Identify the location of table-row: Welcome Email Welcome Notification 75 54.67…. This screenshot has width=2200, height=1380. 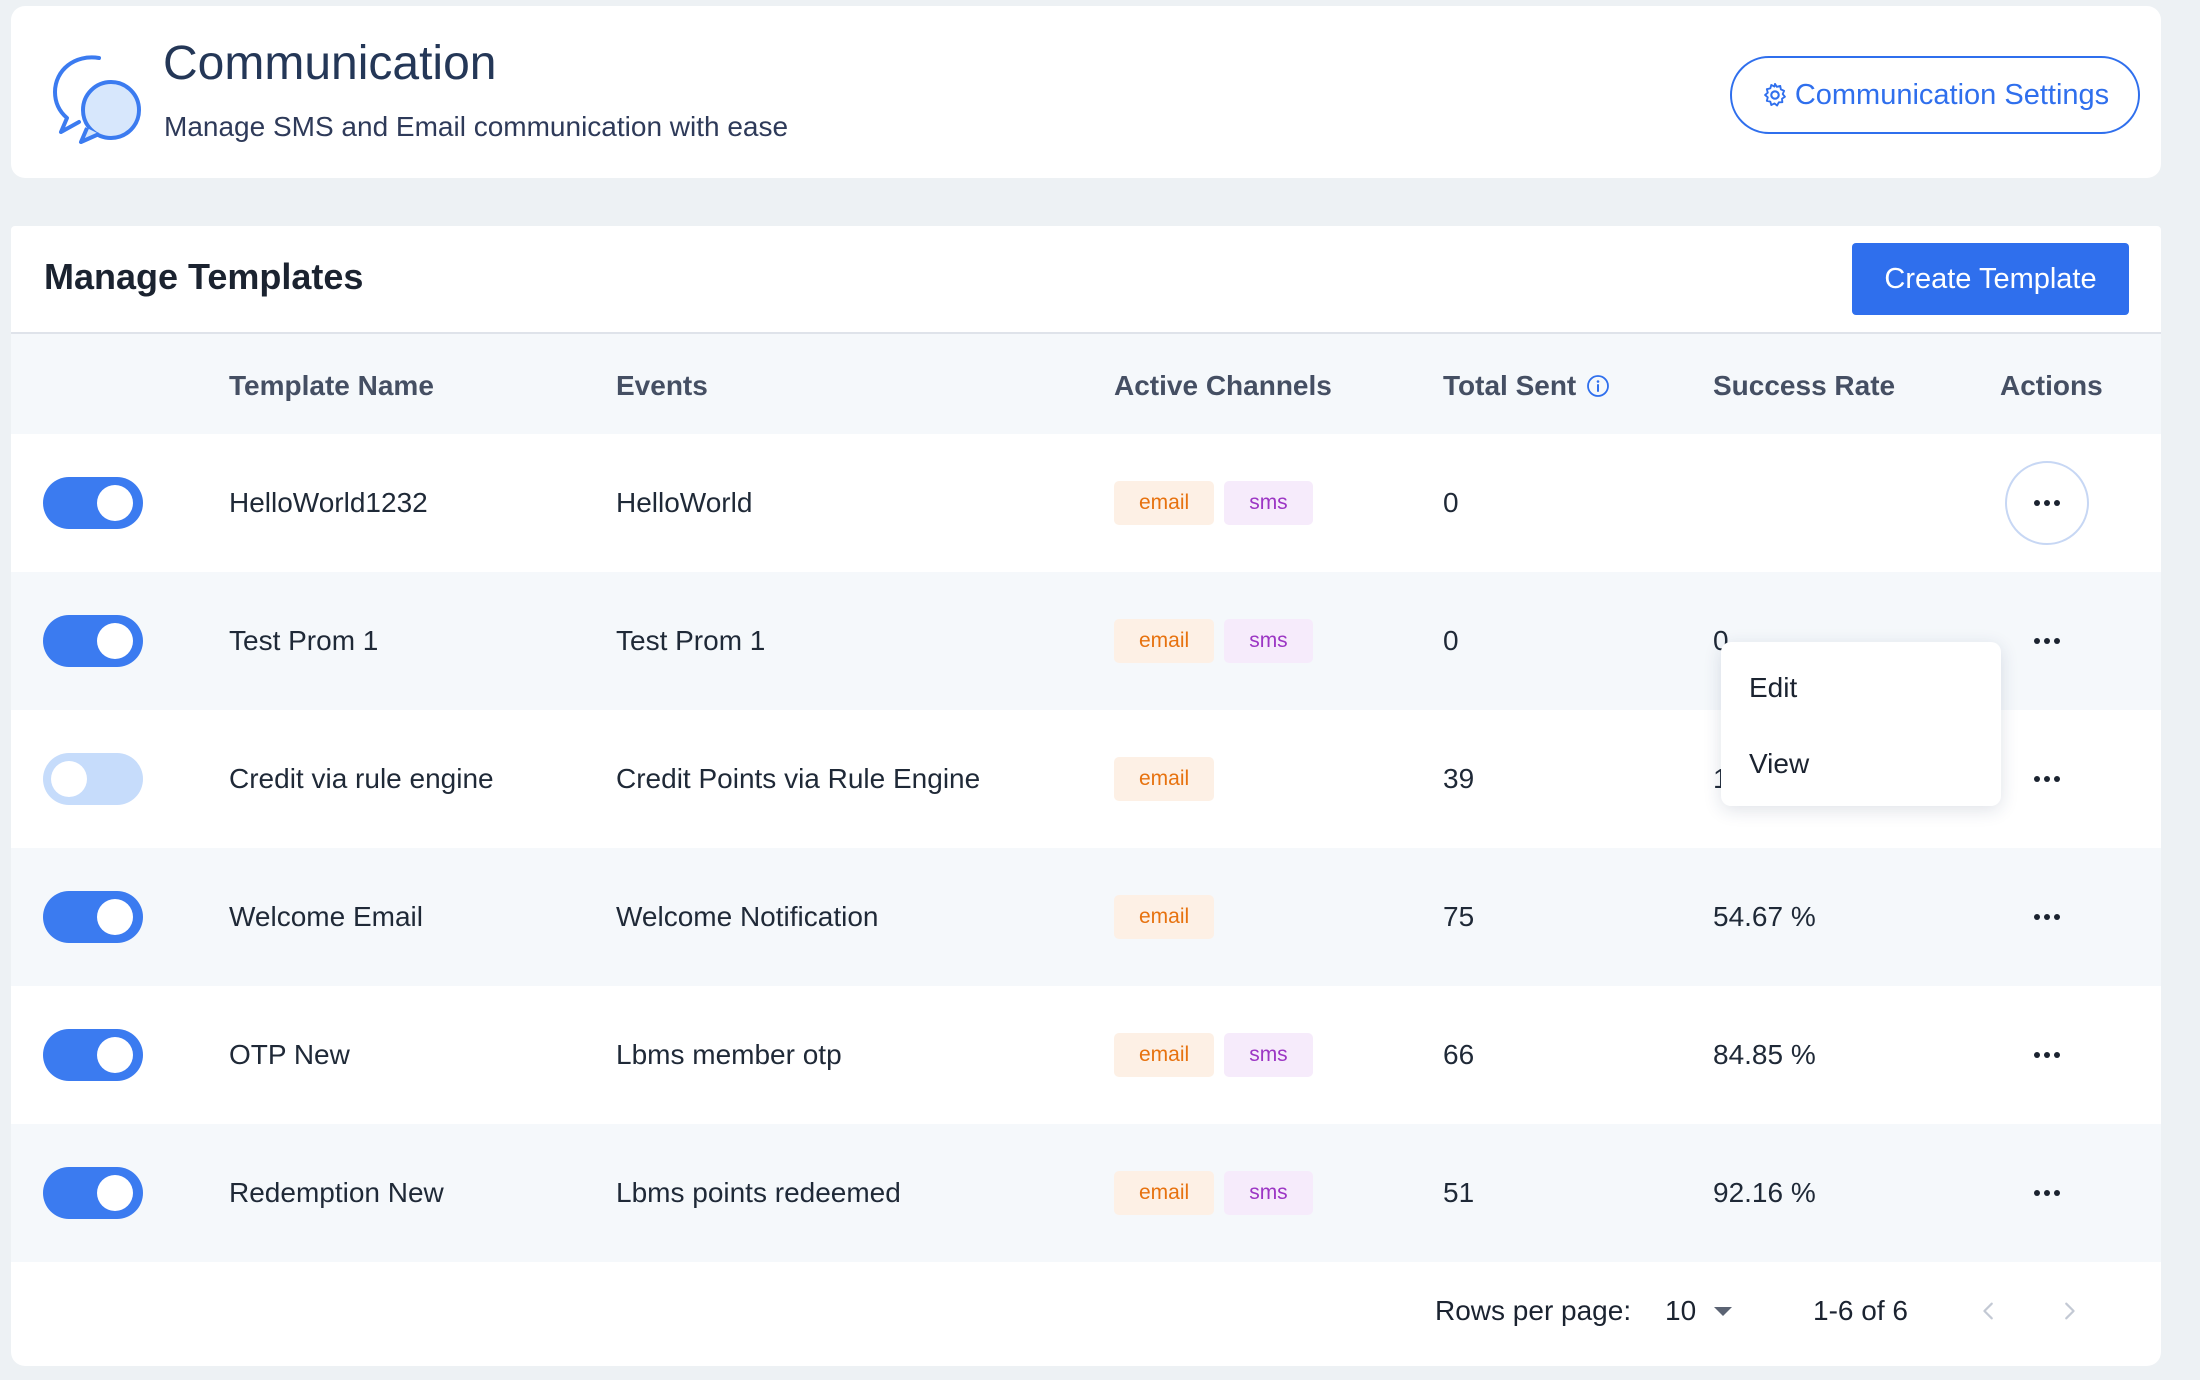
(1086, 917).